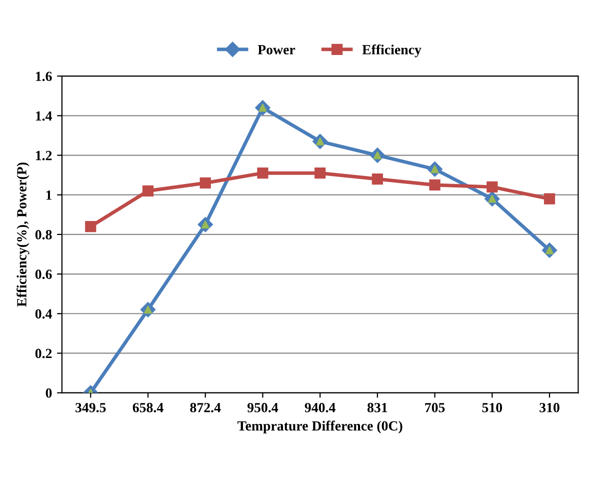 The width and height of the screenshot is (590, 491). What do you see at coordinates (44, 116) in the screenshot?
I see `y-tick-label: 1.4` at bounding box center [44, 116].